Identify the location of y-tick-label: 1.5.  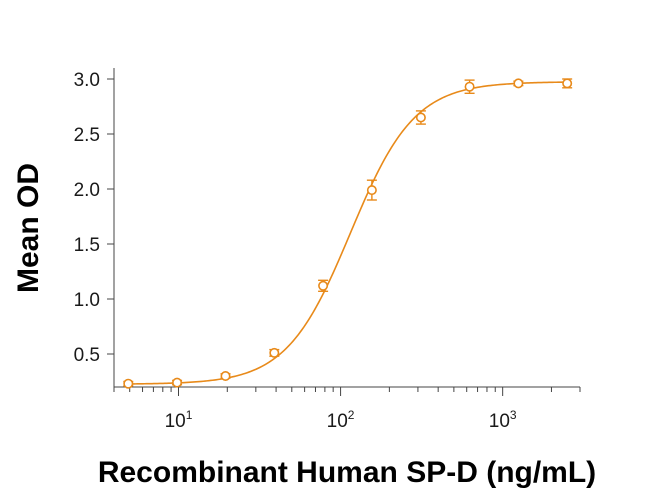
(87, 245).